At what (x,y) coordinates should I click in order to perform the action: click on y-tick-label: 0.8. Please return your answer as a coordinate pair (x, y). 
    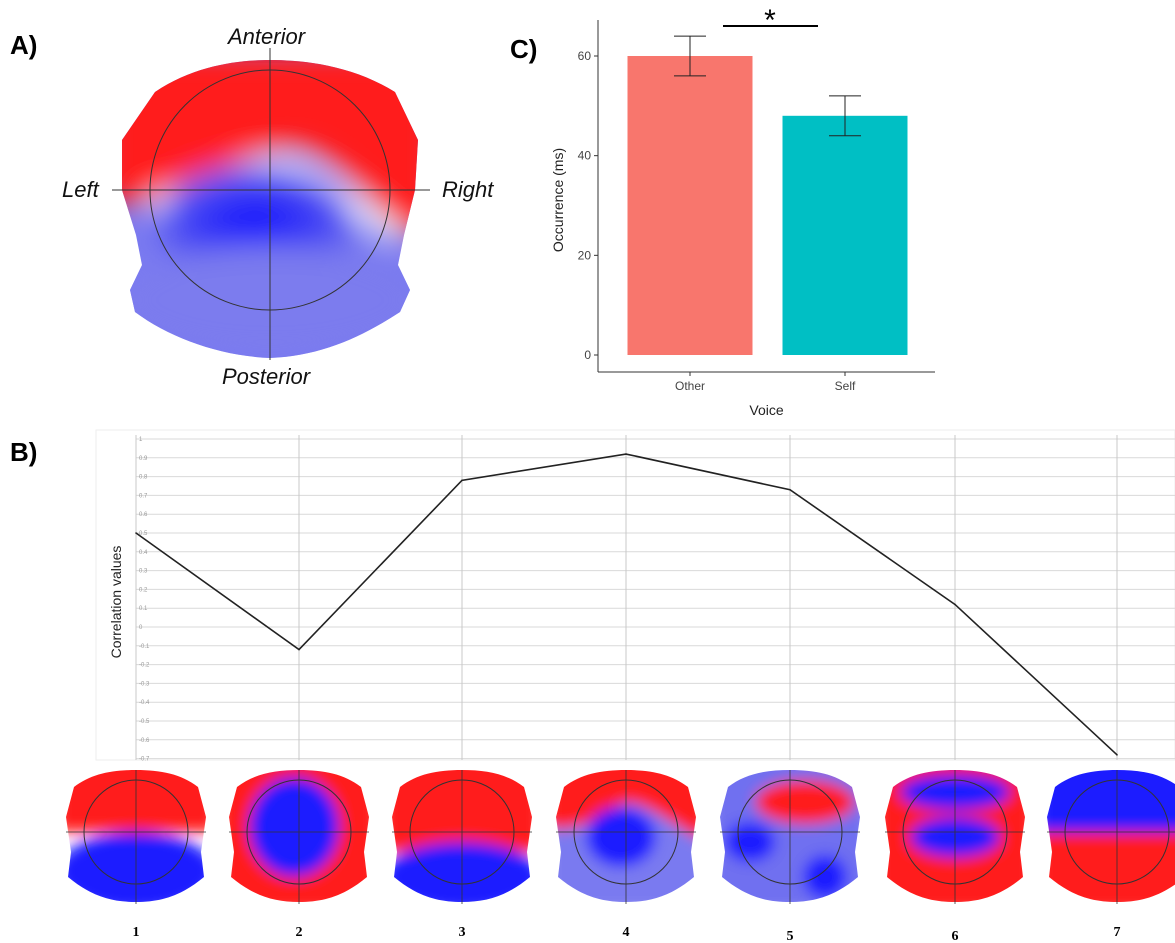
    Looking at the image, I should click on (143, 478).